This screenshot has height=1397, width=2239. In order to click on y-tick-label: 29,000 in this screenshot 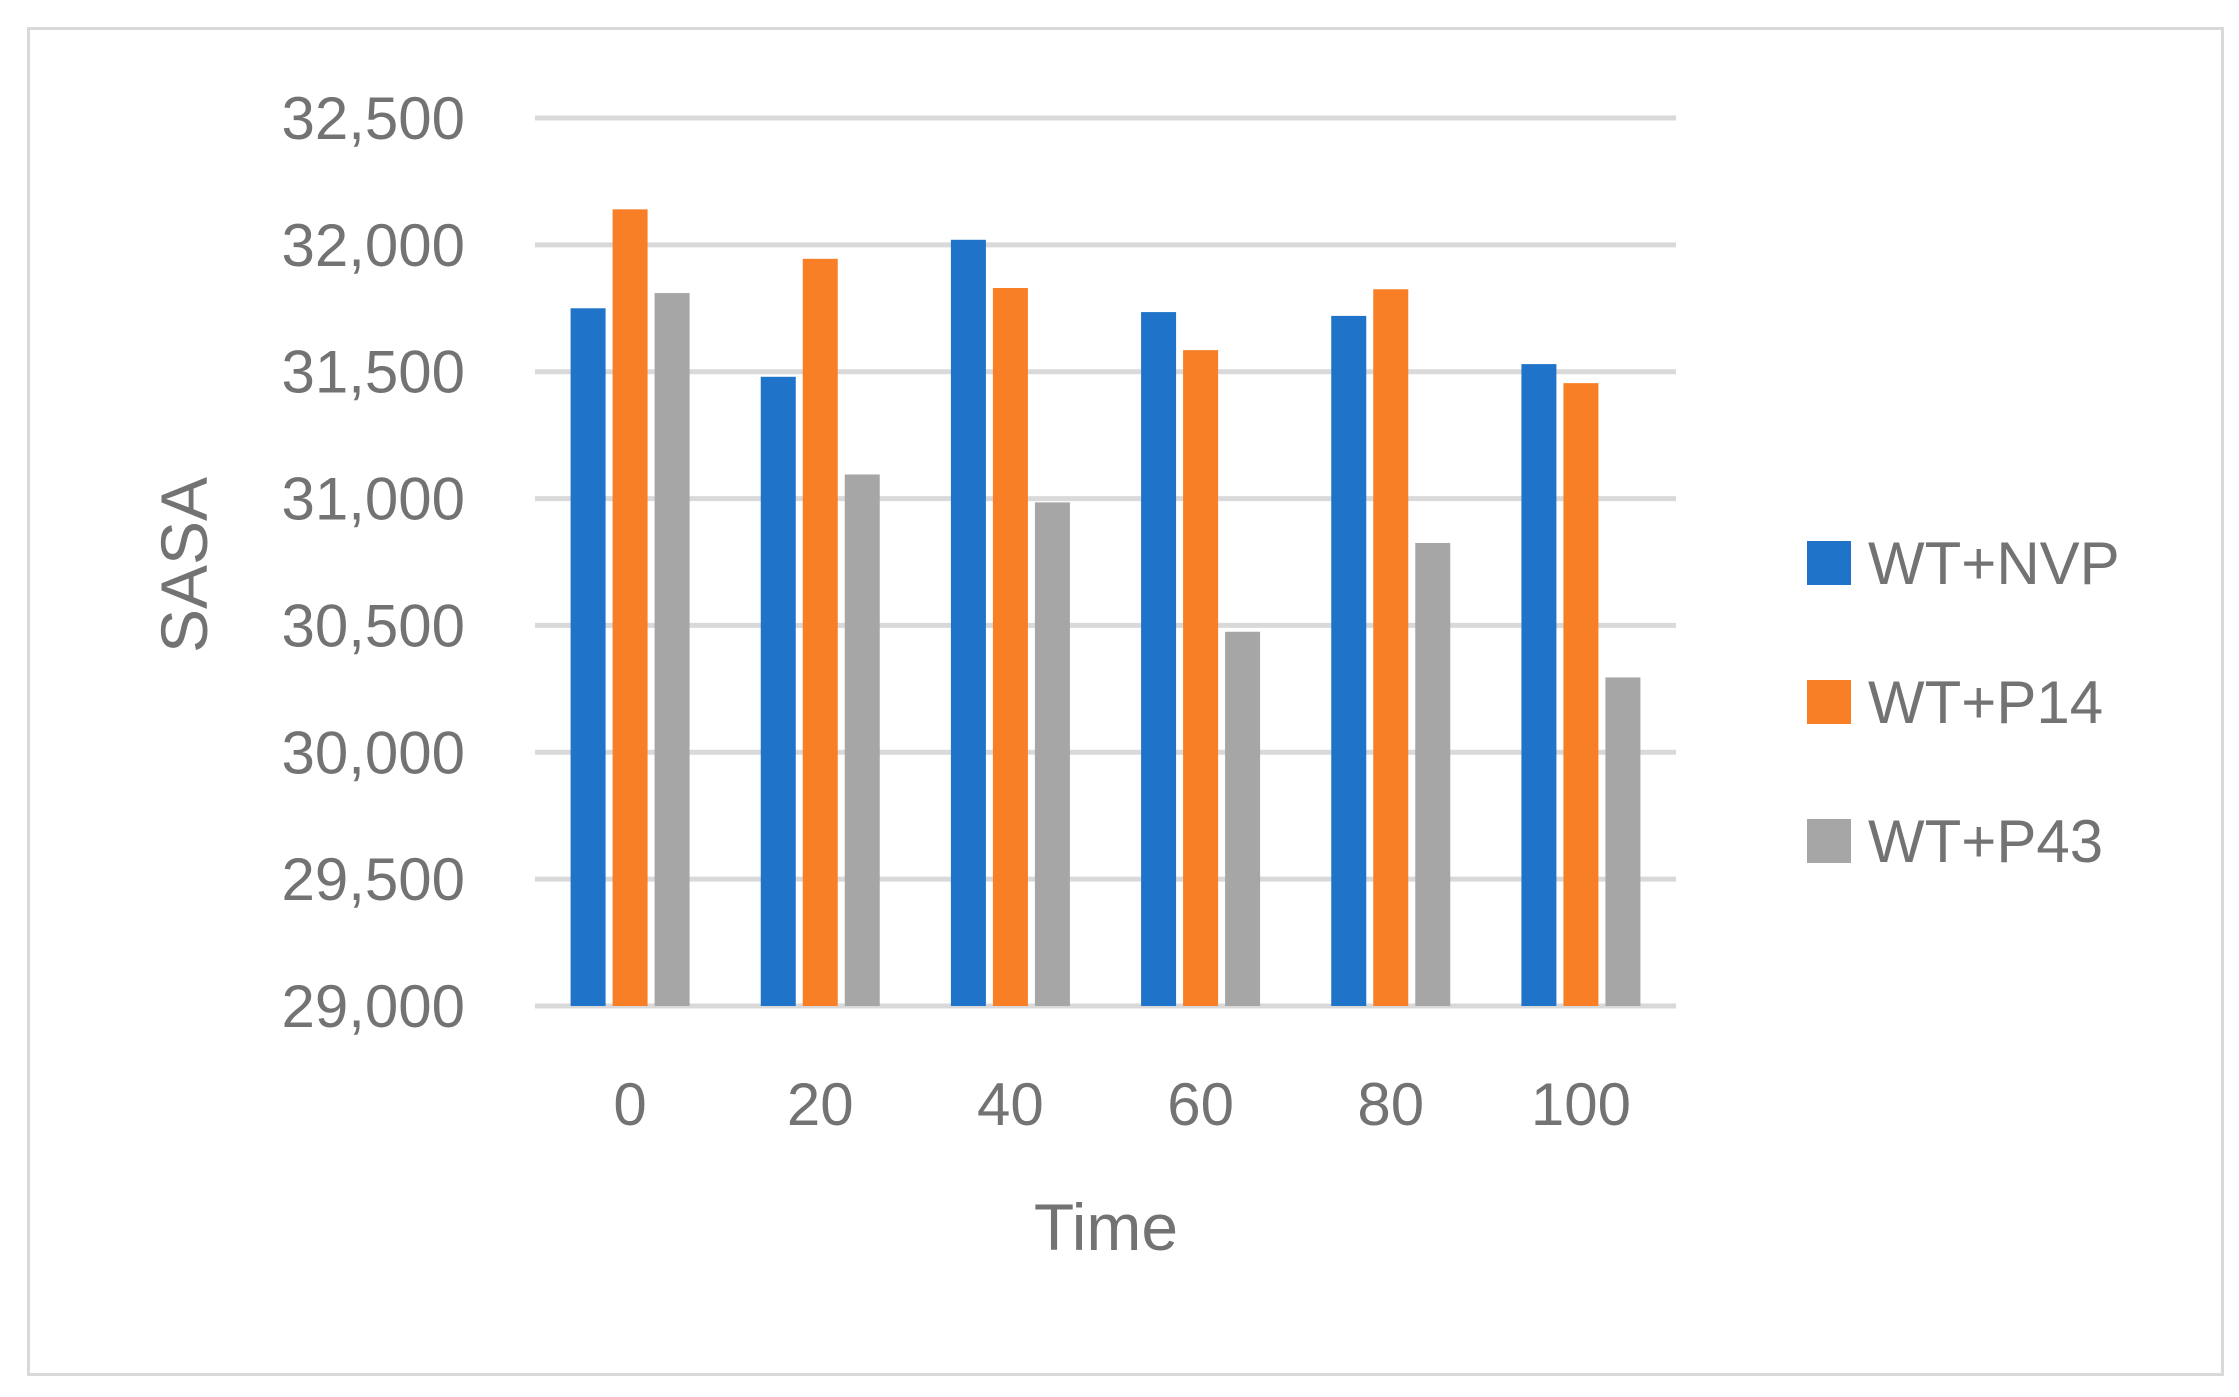, I will do `click(373, 1006)`.